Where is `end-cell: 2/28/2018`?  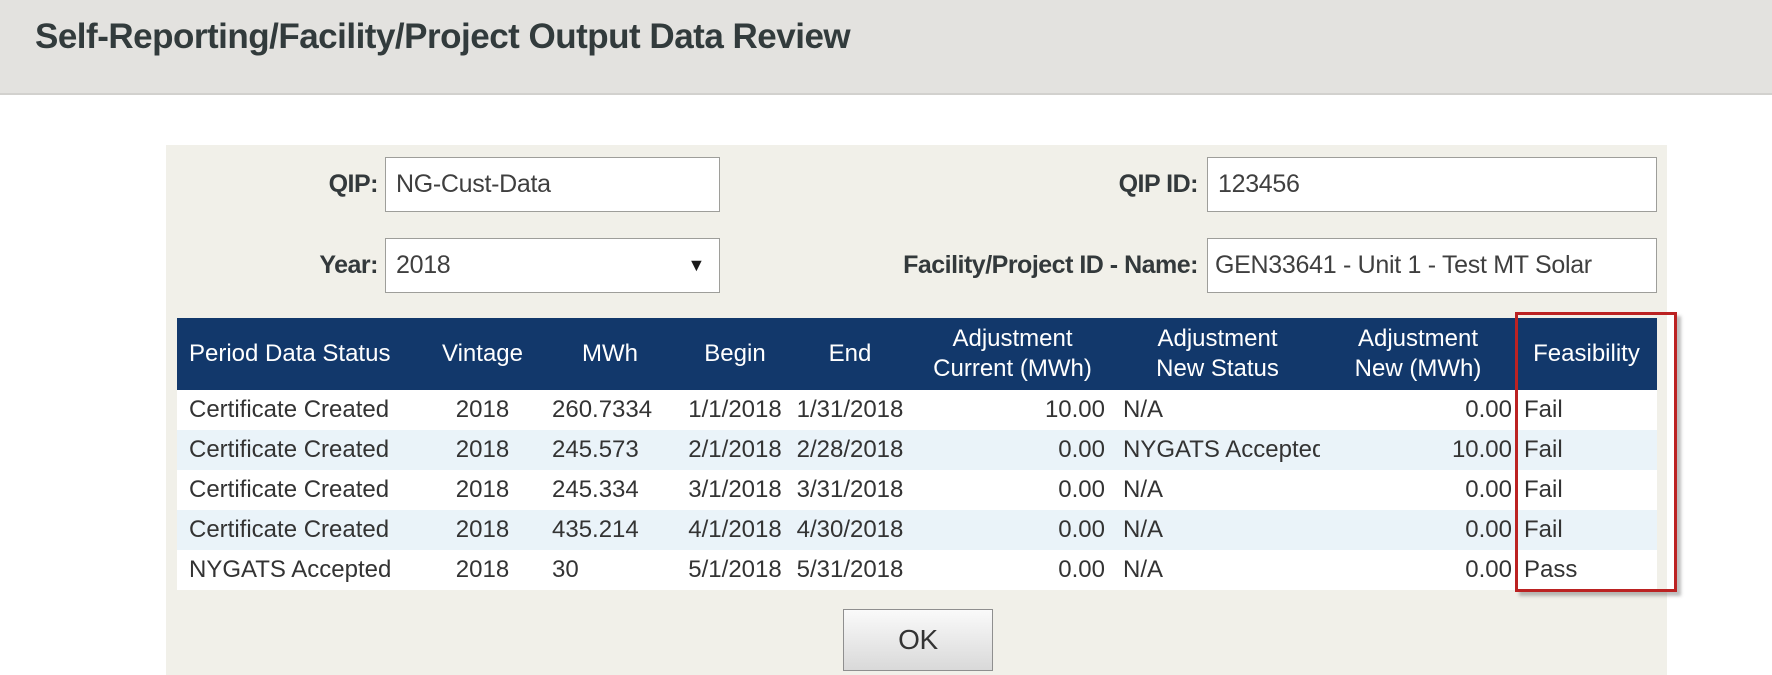
end-cell: 2/28/2018 is located at coordinates (850, 449).